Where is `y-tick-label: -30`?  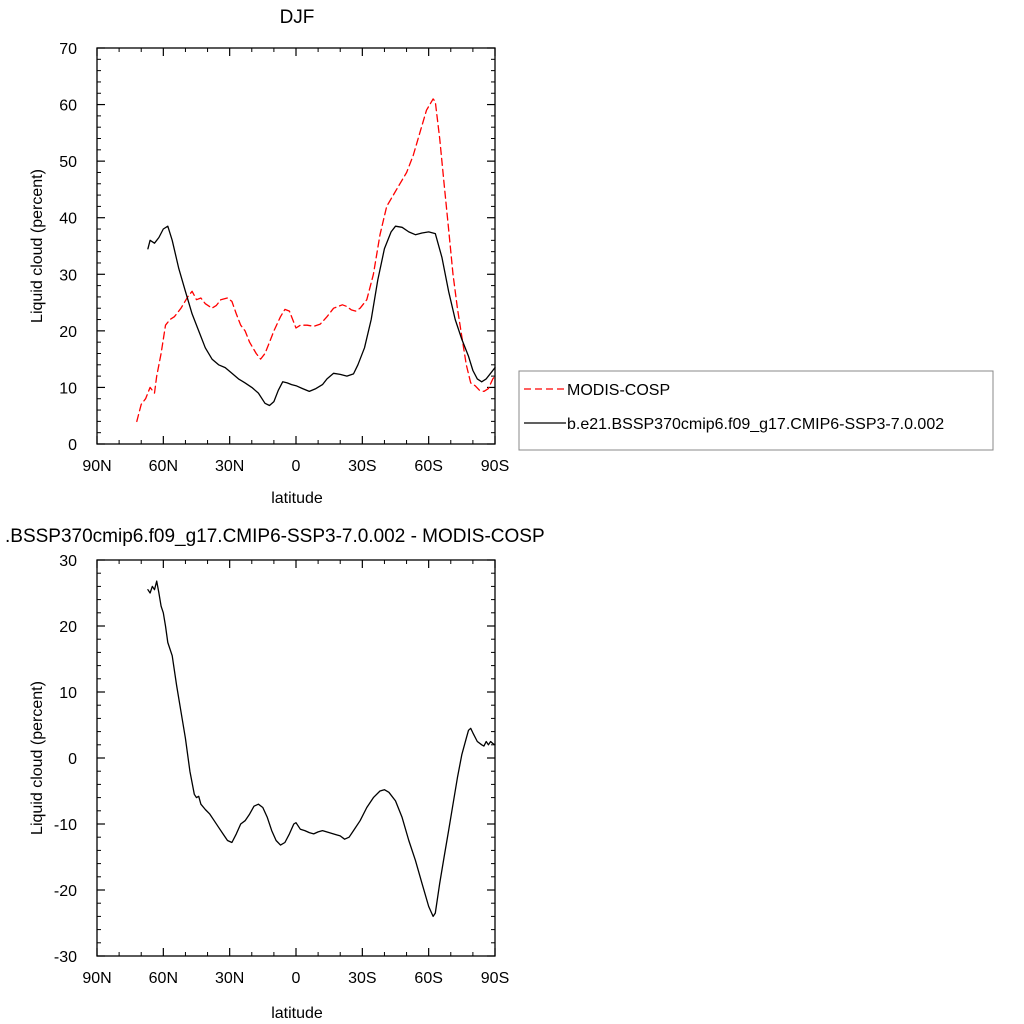 y-tick-label: -30 is located at coordinates (65, 957).